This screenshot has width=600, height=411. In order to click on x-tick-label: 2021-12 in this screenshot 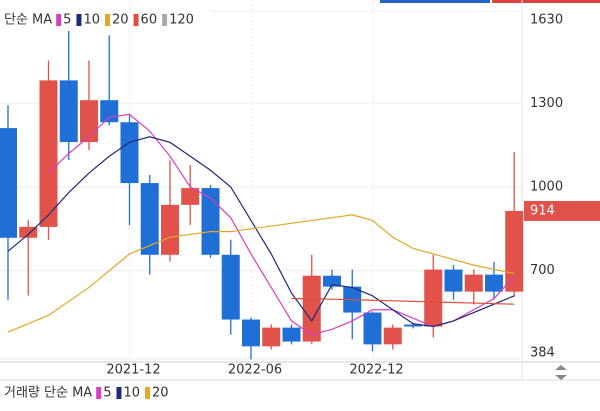, I will do `click(133, 370)`.